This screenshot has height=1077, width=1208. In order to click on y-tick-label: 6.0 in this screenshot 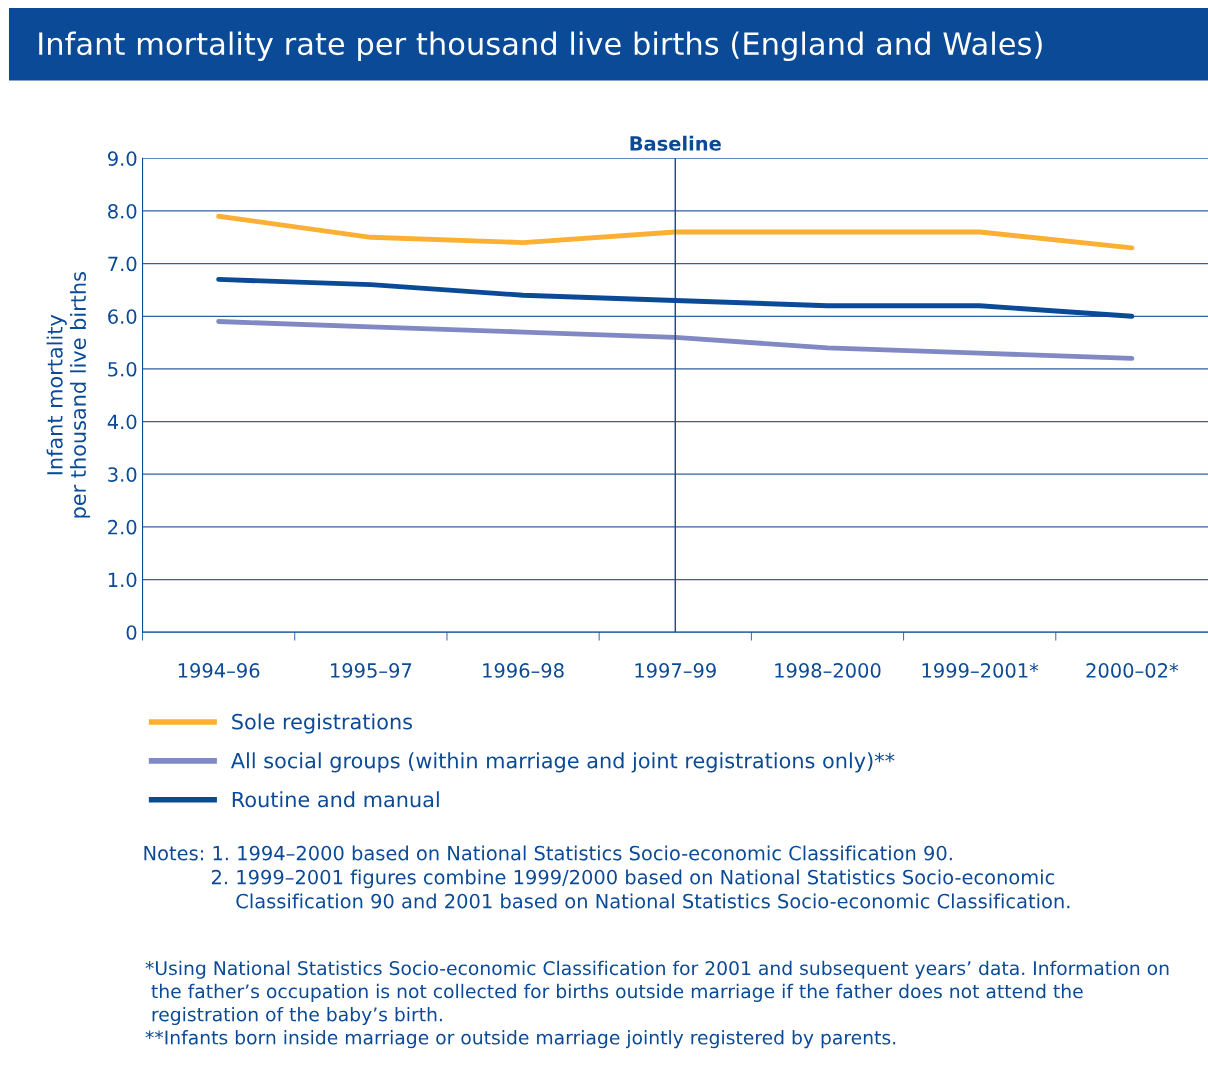, I will do `click(122, 316)`.